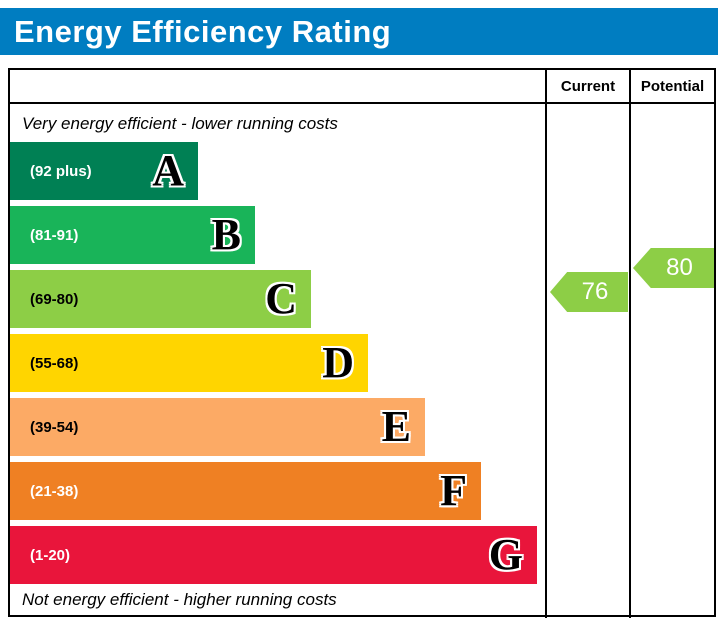 The image size is (718, 619). Describe the element at coordinates (273, 555) in the screenshot. I see `band-g: (1-20) G` at that location.